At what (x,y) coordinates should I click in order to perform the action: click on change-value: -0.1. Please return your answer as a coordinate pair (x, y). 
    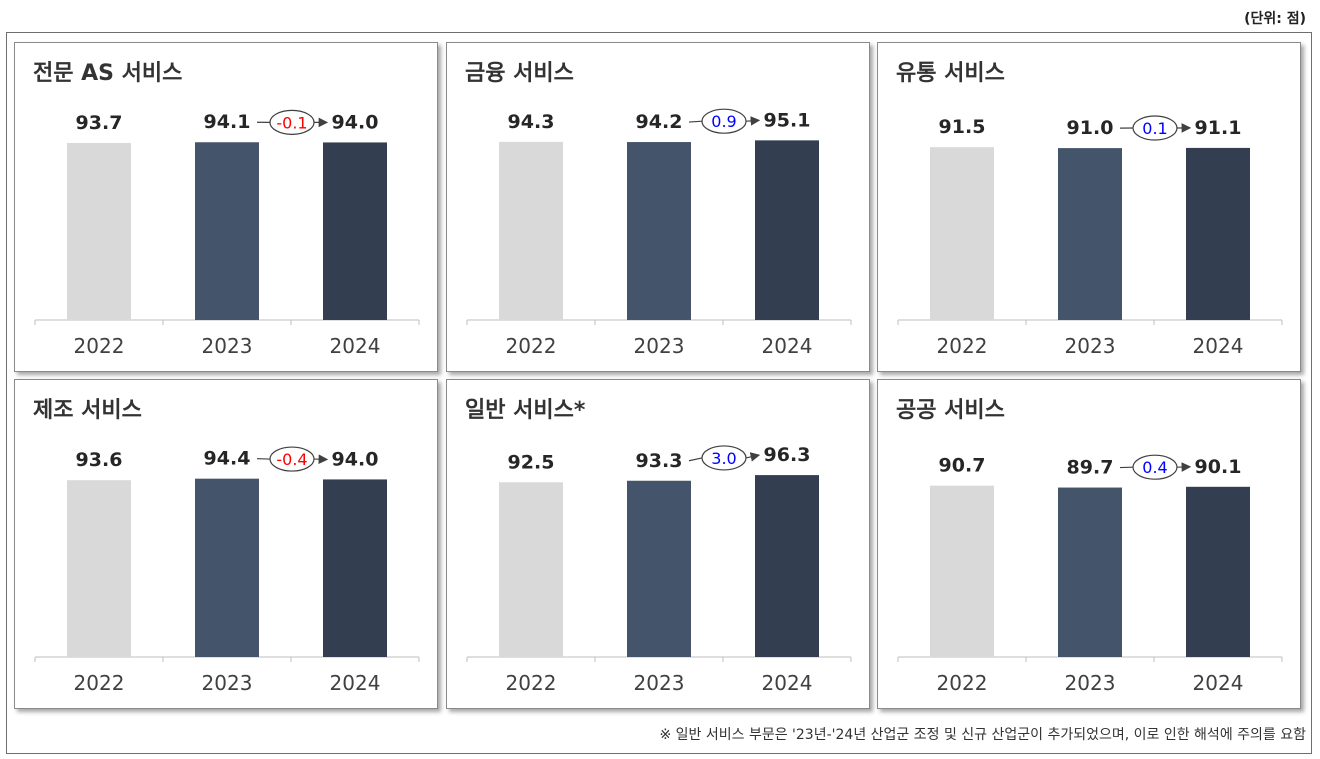
    Looking at the image, I should click on (291, 122).